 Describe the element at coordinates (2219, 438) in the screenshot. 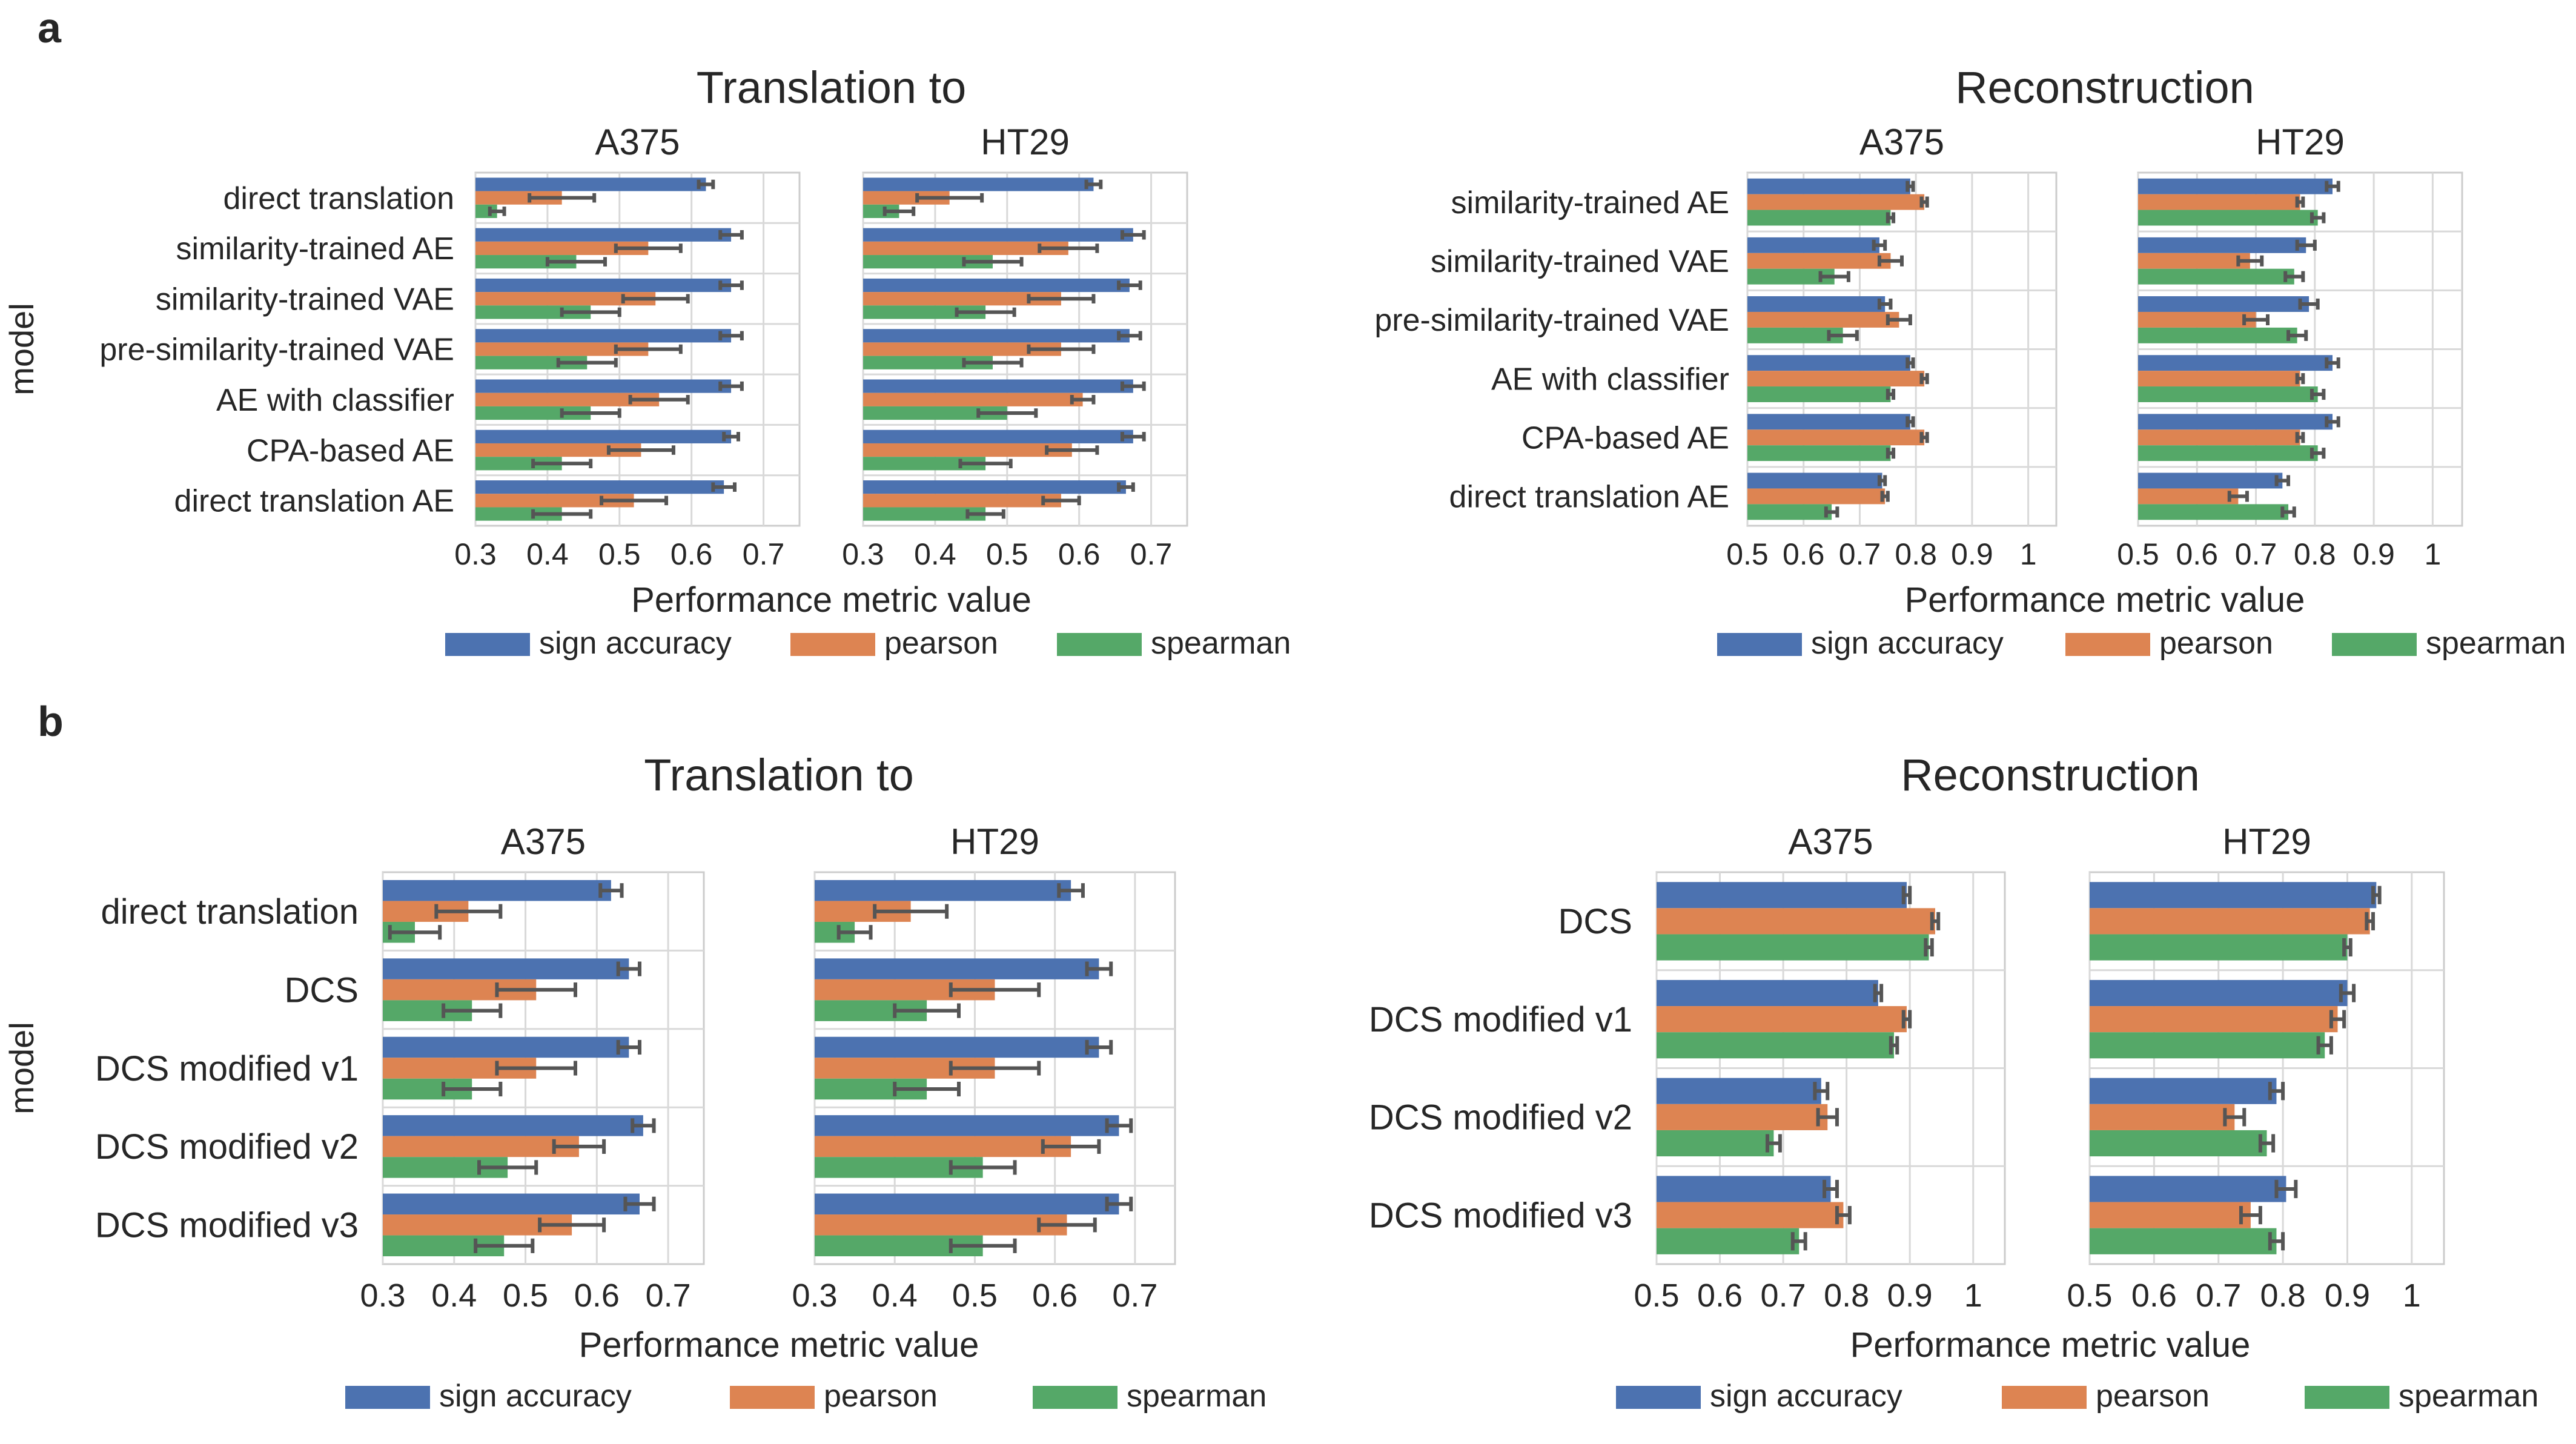

I see `bar-pearson-cpa-based-ae` at that location.